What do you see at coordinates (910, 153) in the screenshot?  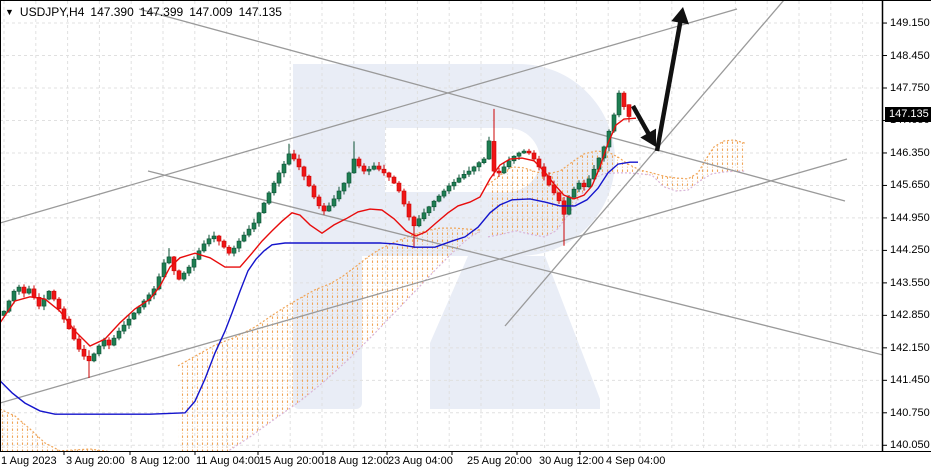 I see `price-axis-label: 146.350` at bounding box center [910, 153].